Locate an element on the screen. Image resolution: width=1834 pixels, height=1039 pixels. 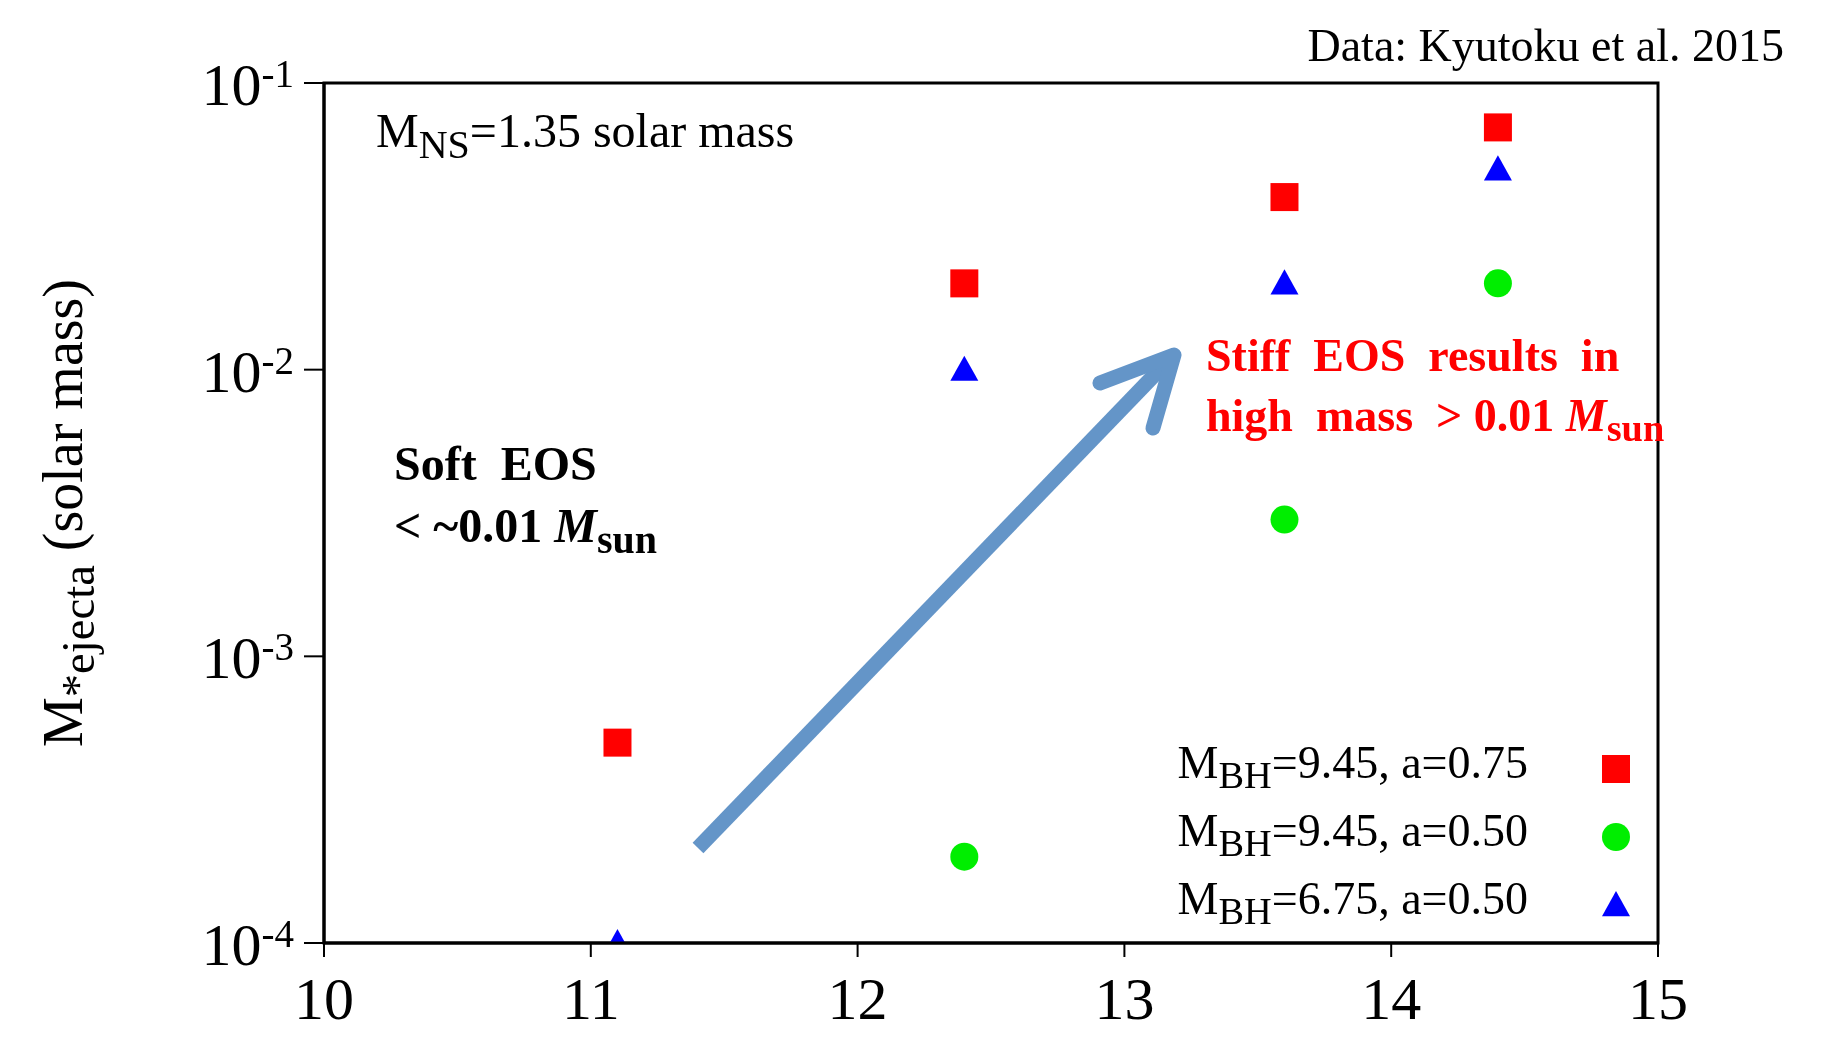
annotation: M$_{NS}$=1.35 solar mass is located at coordinates (585, 136).